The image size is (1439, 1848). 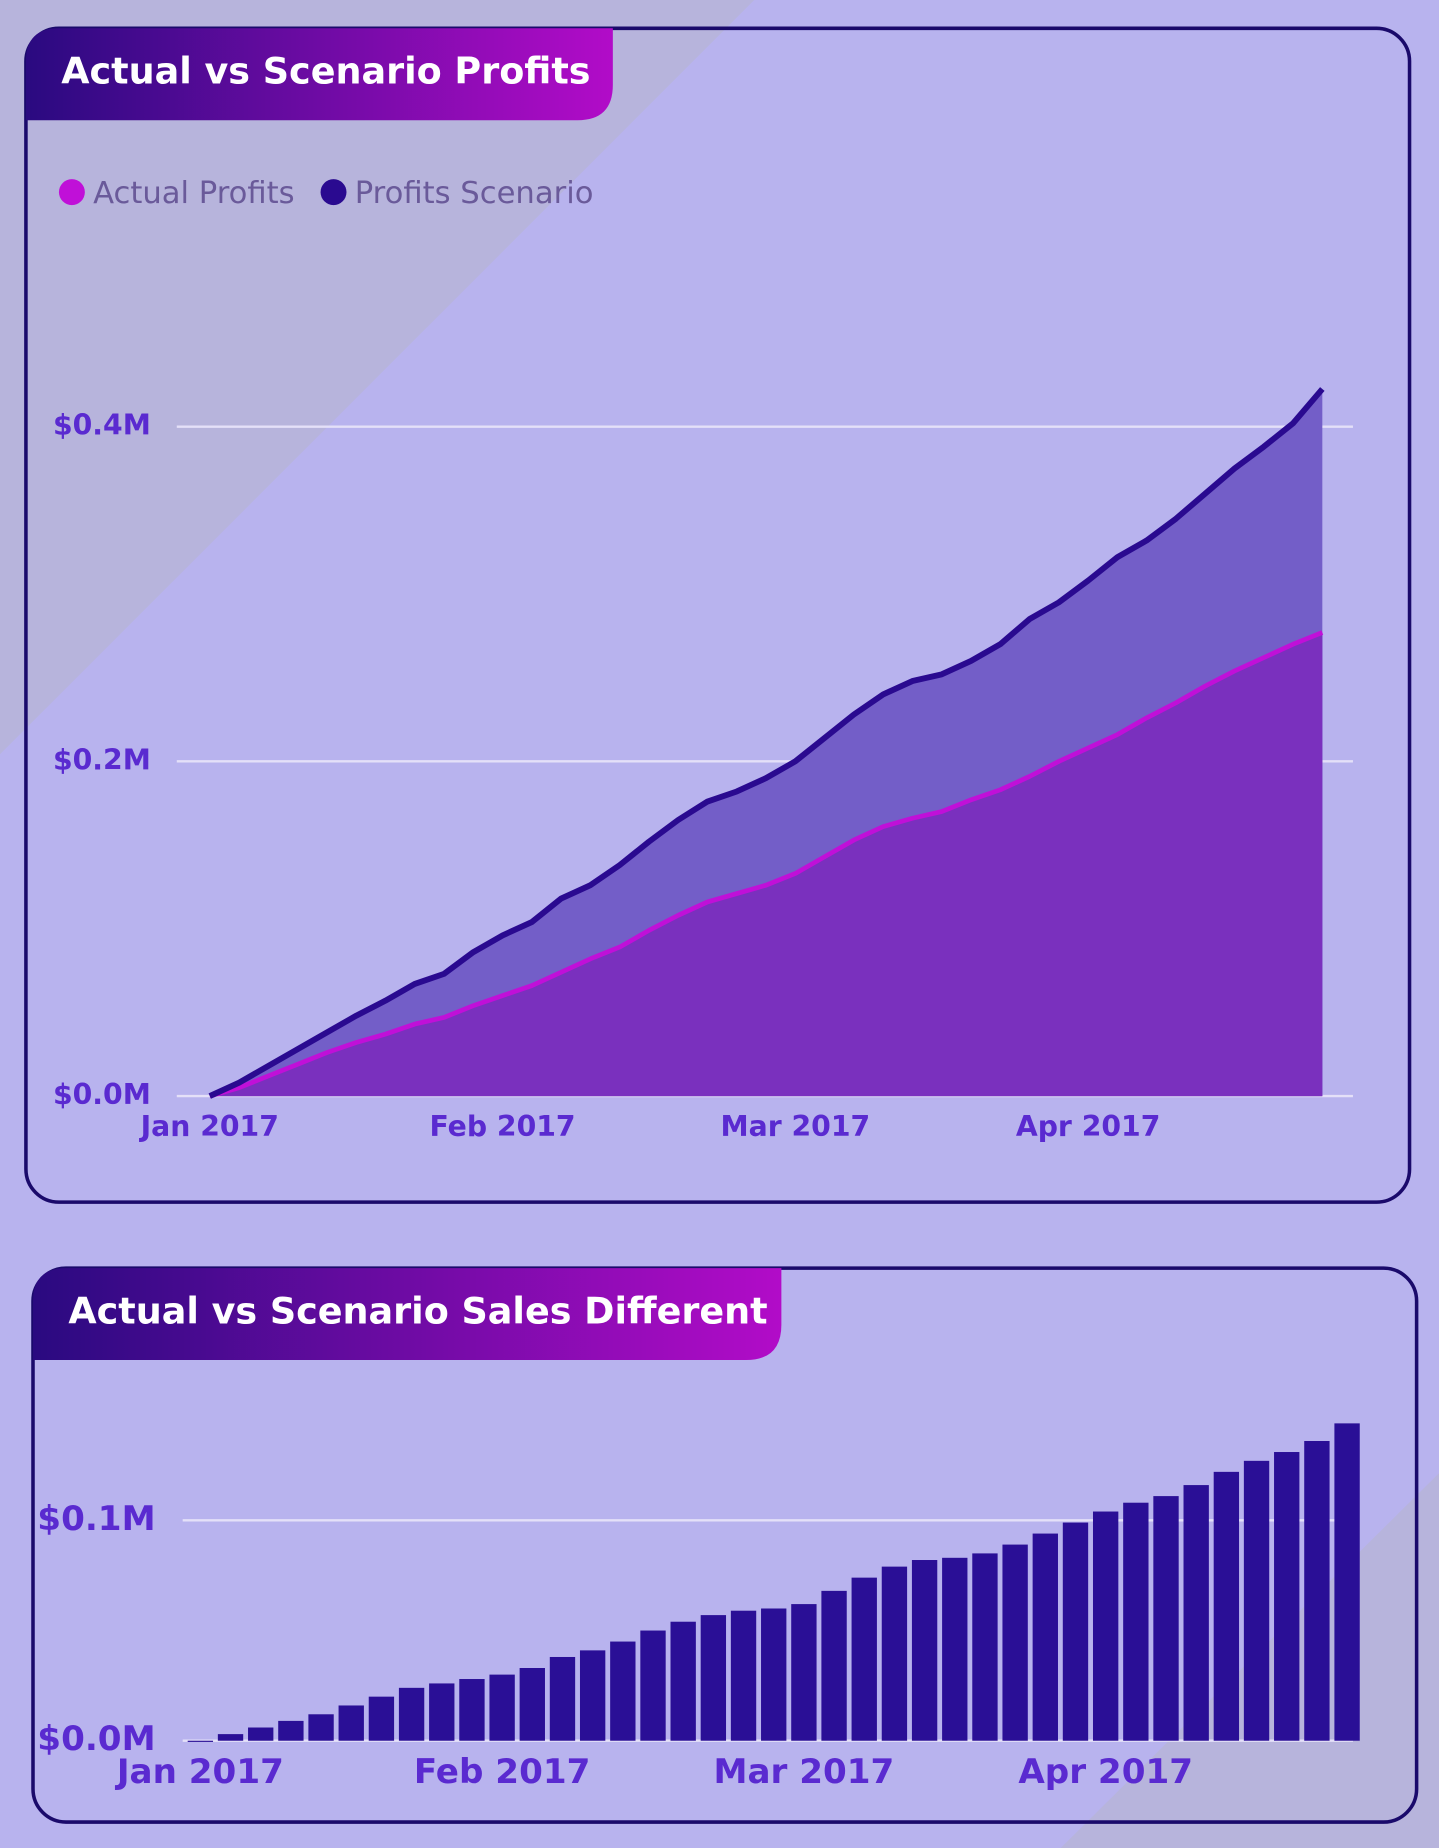 What do you see at coordinates (474, 193) in the screenshot?
I see `legend-label: Profits Scenario` at bounding box center [474, 193].